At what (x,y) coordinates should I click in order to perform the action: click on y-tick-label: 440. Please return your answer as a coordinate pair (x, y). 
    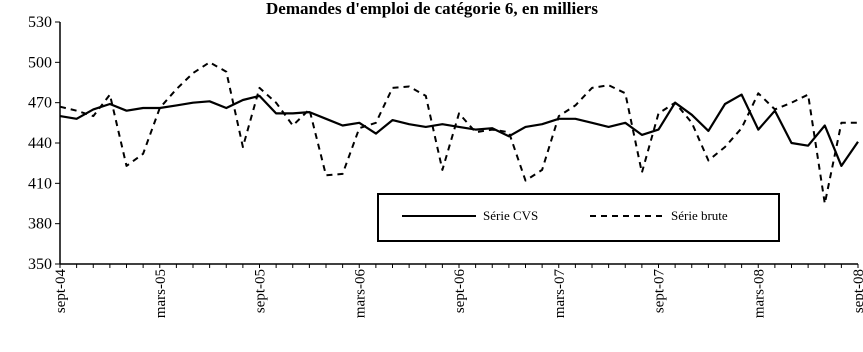
    Looking at the image, I should click on (40, 143).